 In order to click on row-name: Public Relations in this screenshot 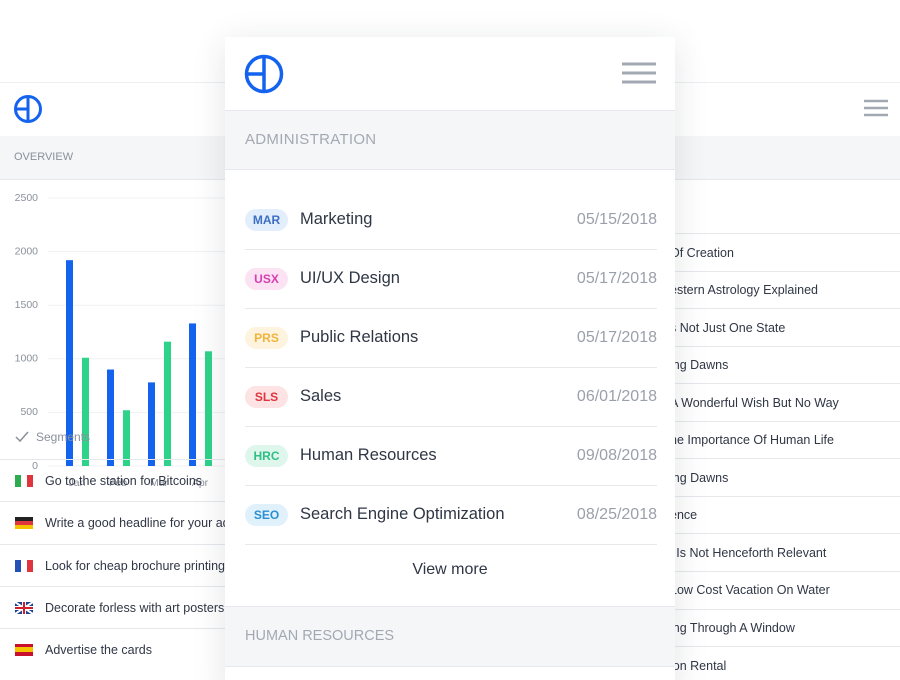, I will do `click(359, 337)`.